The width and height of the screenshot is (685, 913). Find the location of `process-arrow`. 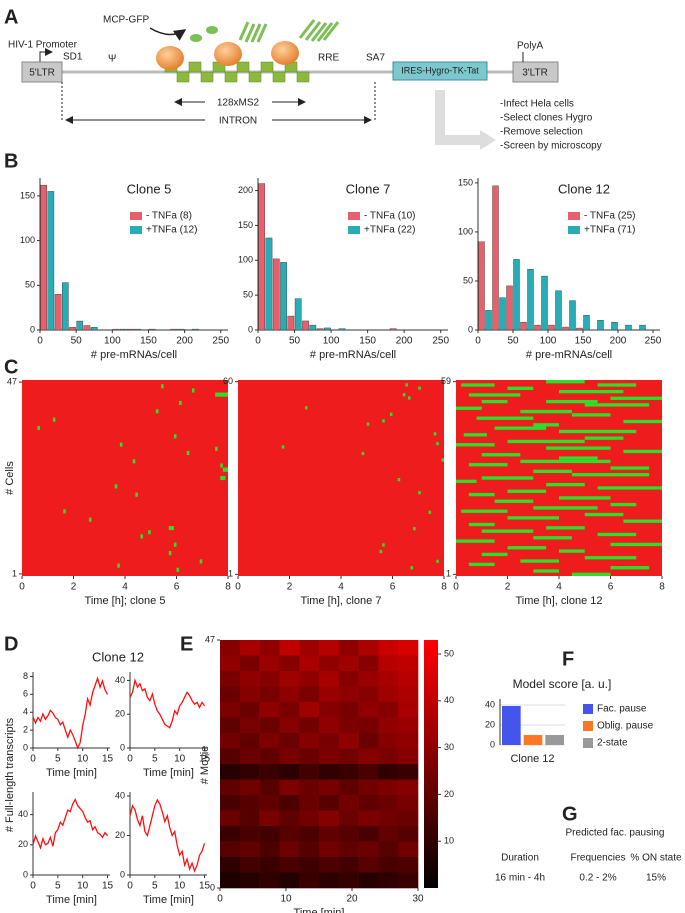

process-arrow is located at coordinates (457, 117).